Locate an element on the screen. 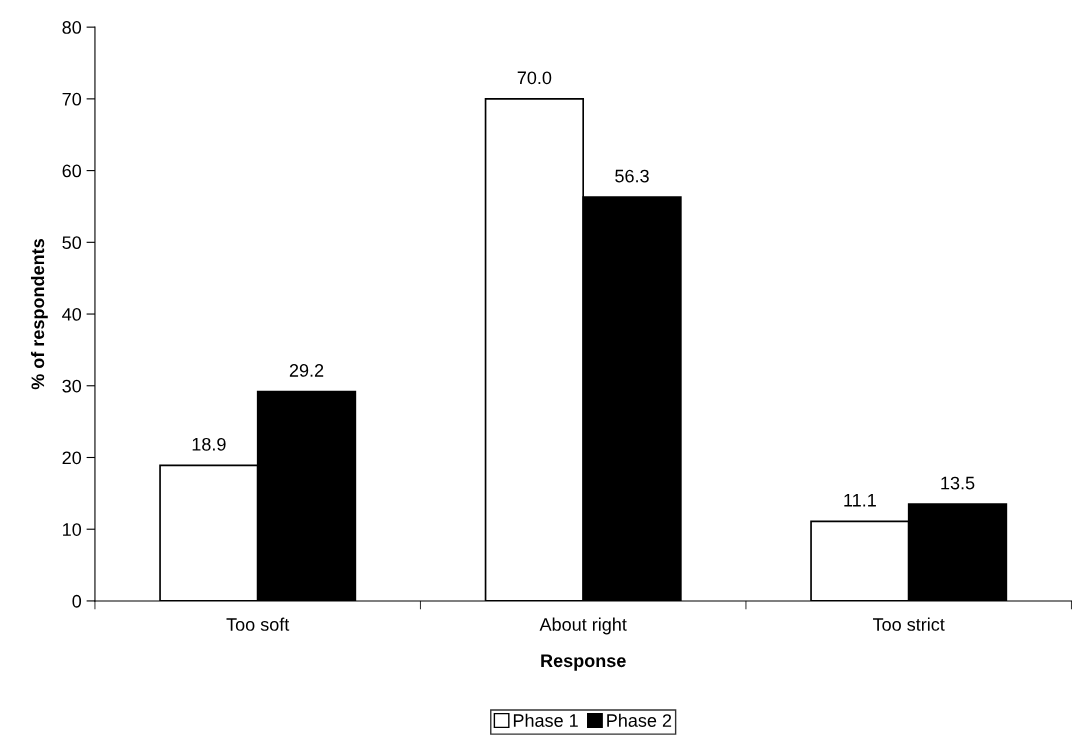 This screenshot has width=1079, height=754. data-label: 29.2 is located at coordinates (306, 370).